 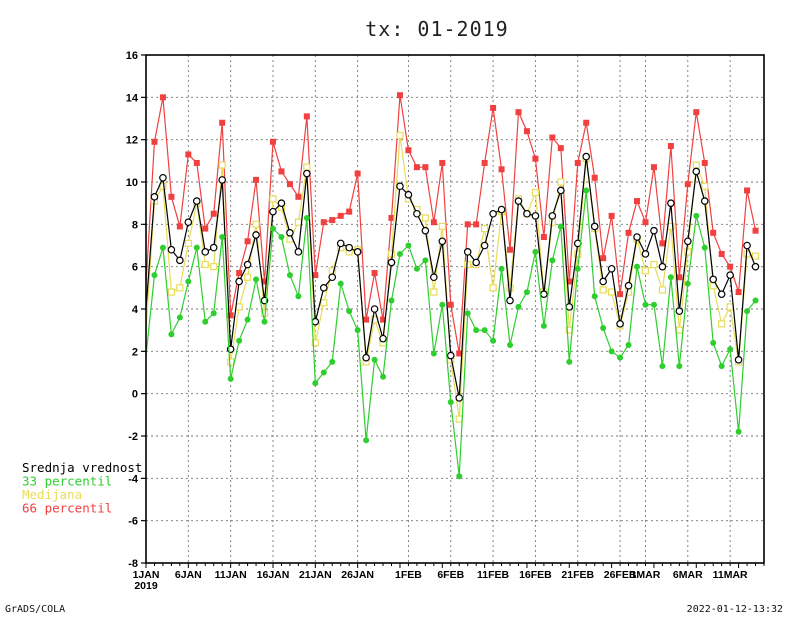 I want to click on footer-left: GrADS/COLA, so click(x=35, y=609).